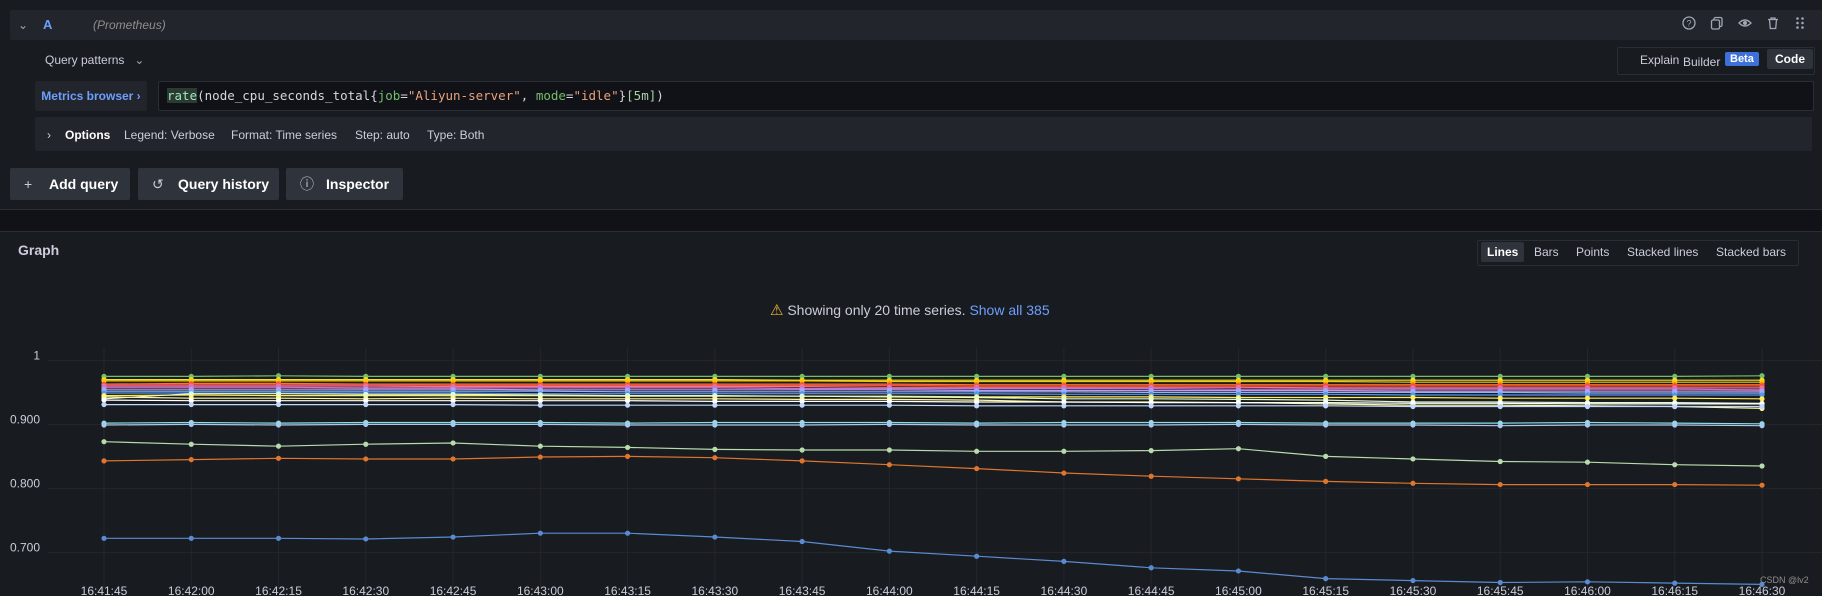 Image resolution: width=1822 pixels, height=596 pixels. Describe the element at coordinates (88, 135) in the screenshot. I see `options-title: Options` at that location.